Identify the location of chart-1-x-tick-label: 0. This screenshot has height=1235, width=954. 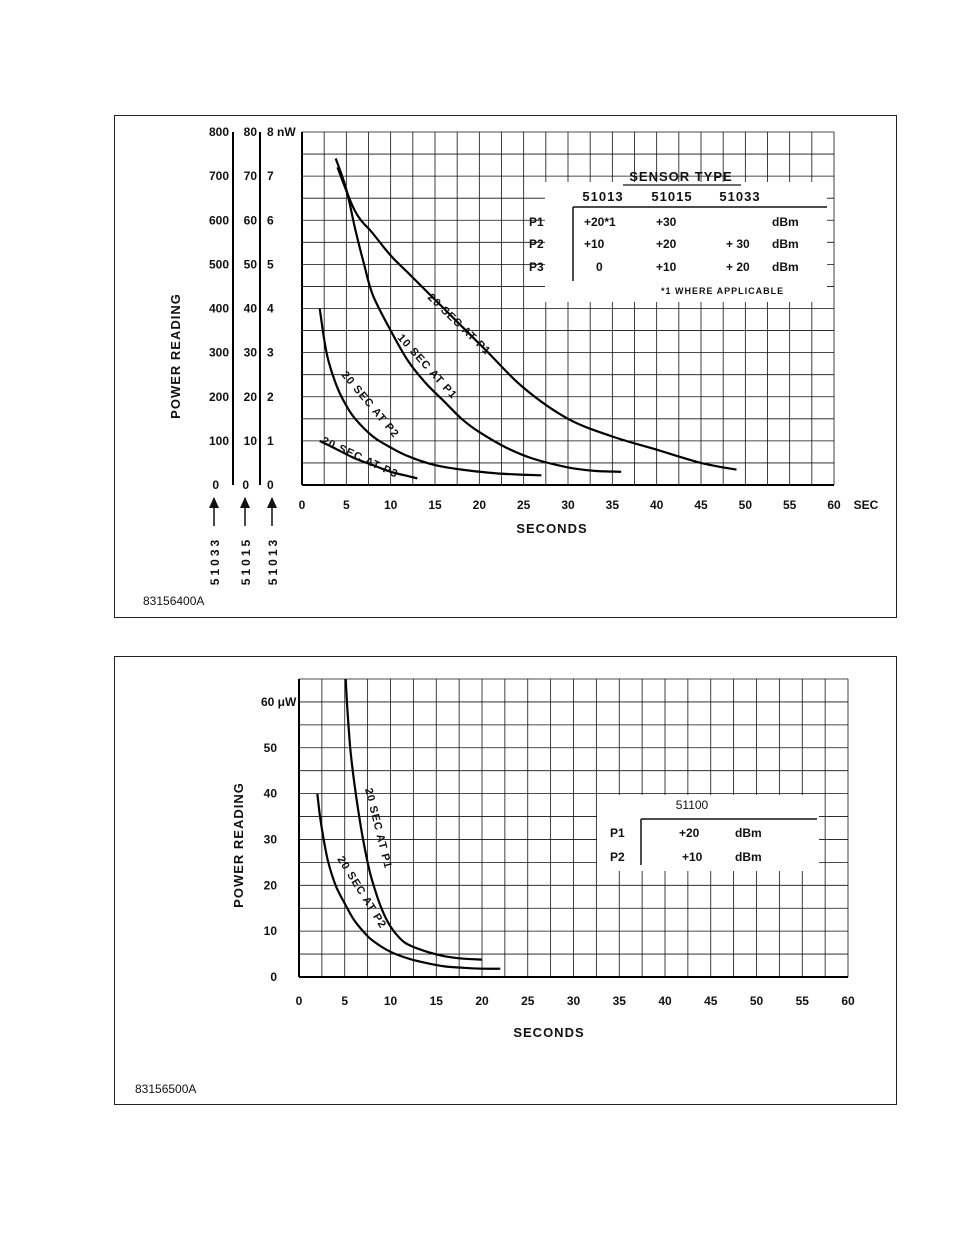
(302, 505).